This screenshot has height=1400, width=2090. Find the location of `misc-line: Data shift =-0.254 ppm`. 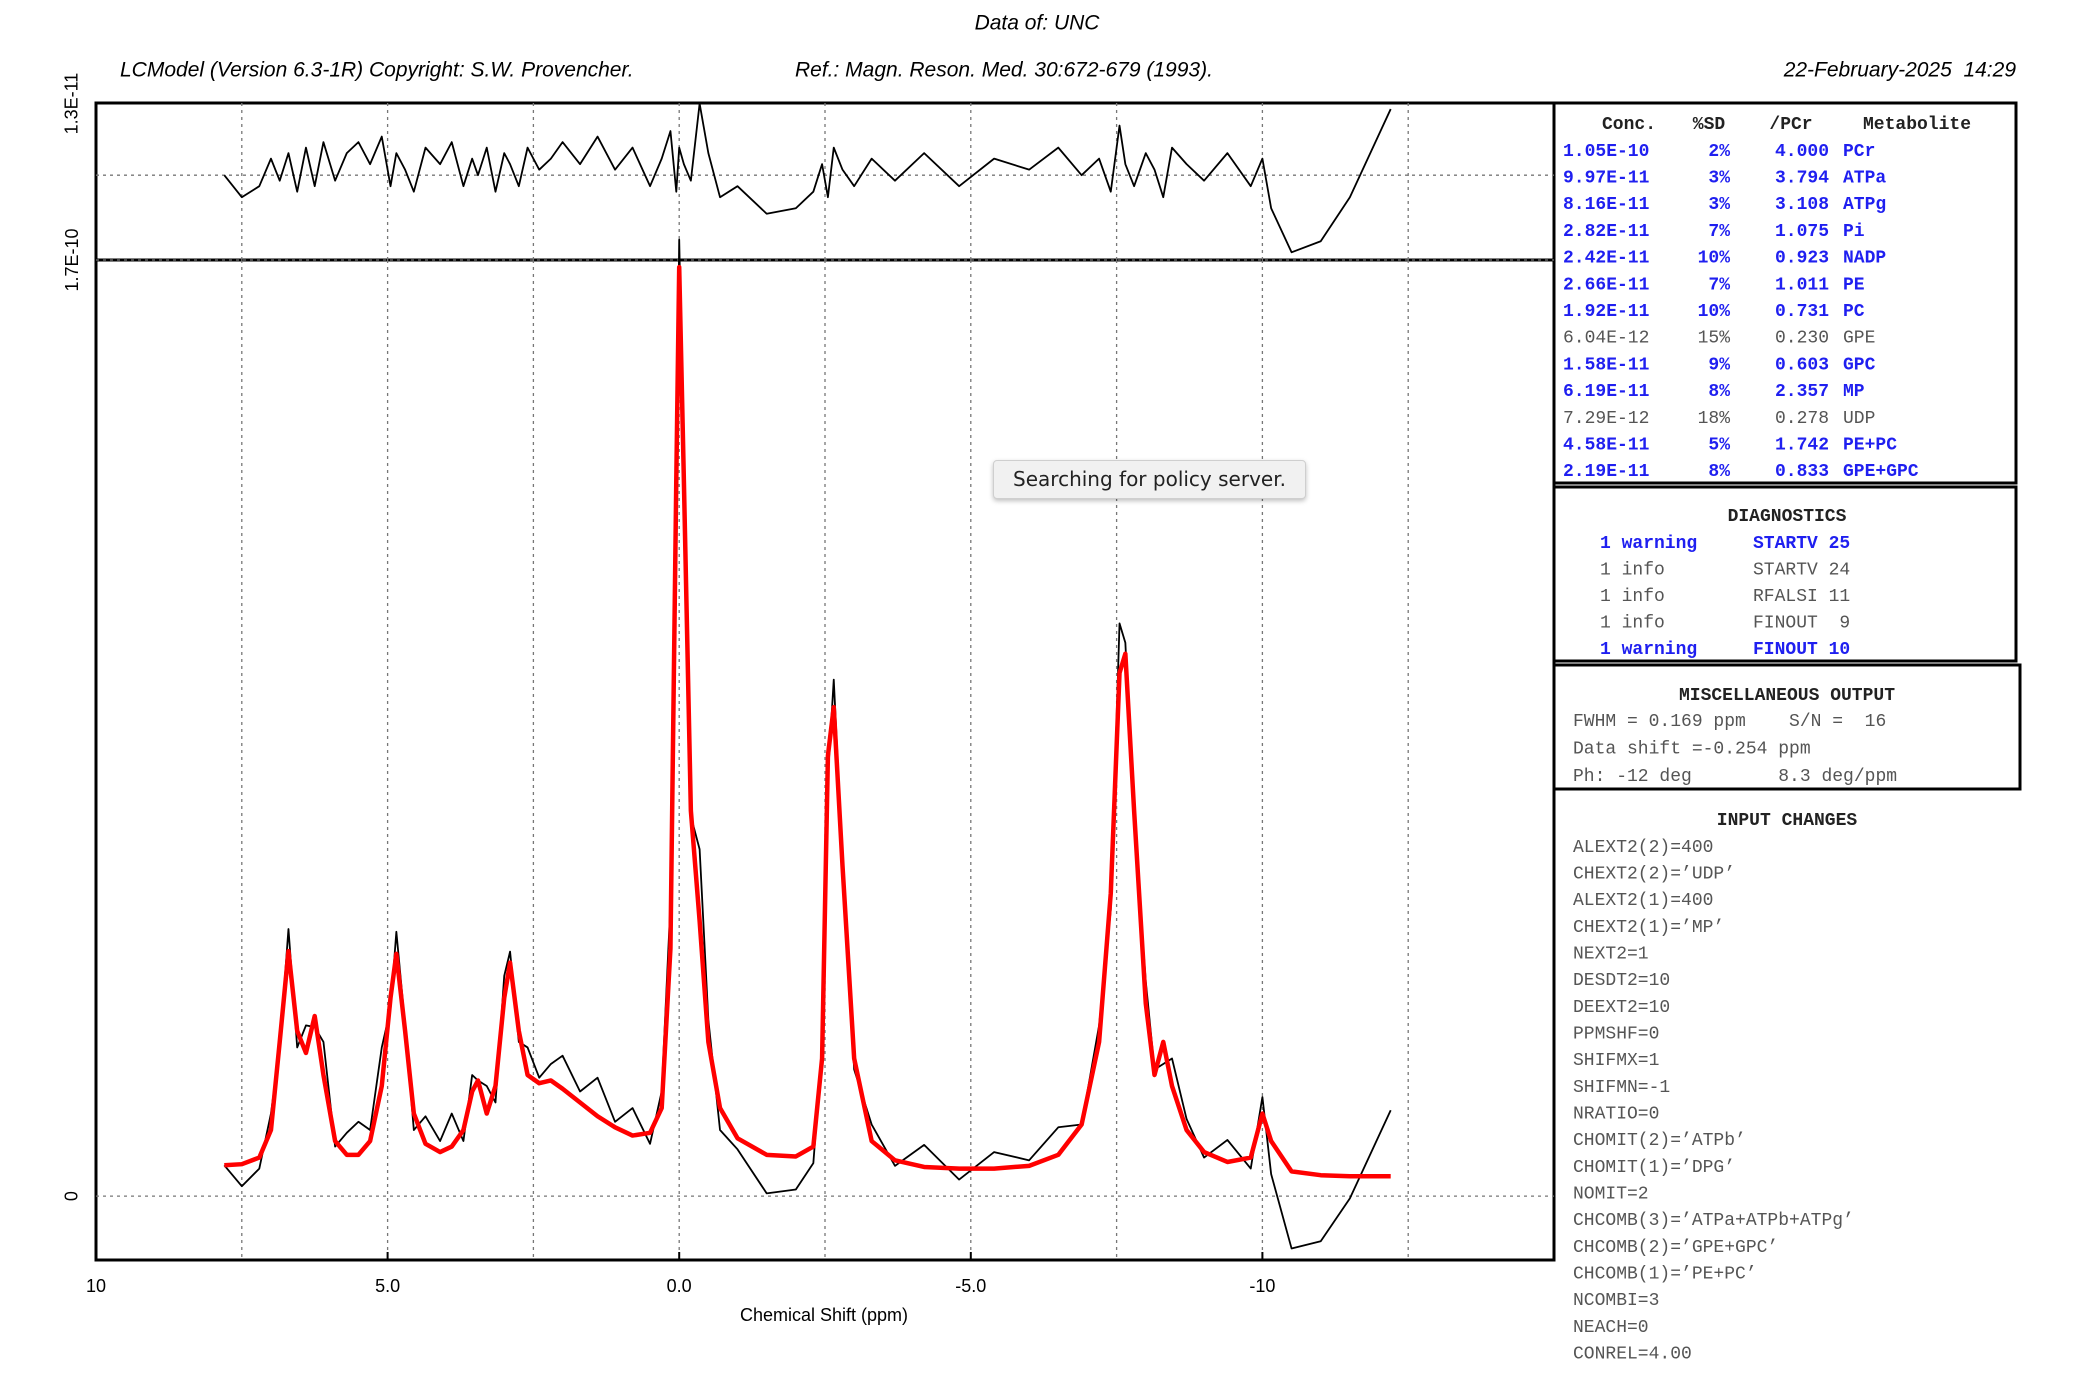

misc-line: Data shift =-0.254 ppm is located at coordinates (1692, 749).